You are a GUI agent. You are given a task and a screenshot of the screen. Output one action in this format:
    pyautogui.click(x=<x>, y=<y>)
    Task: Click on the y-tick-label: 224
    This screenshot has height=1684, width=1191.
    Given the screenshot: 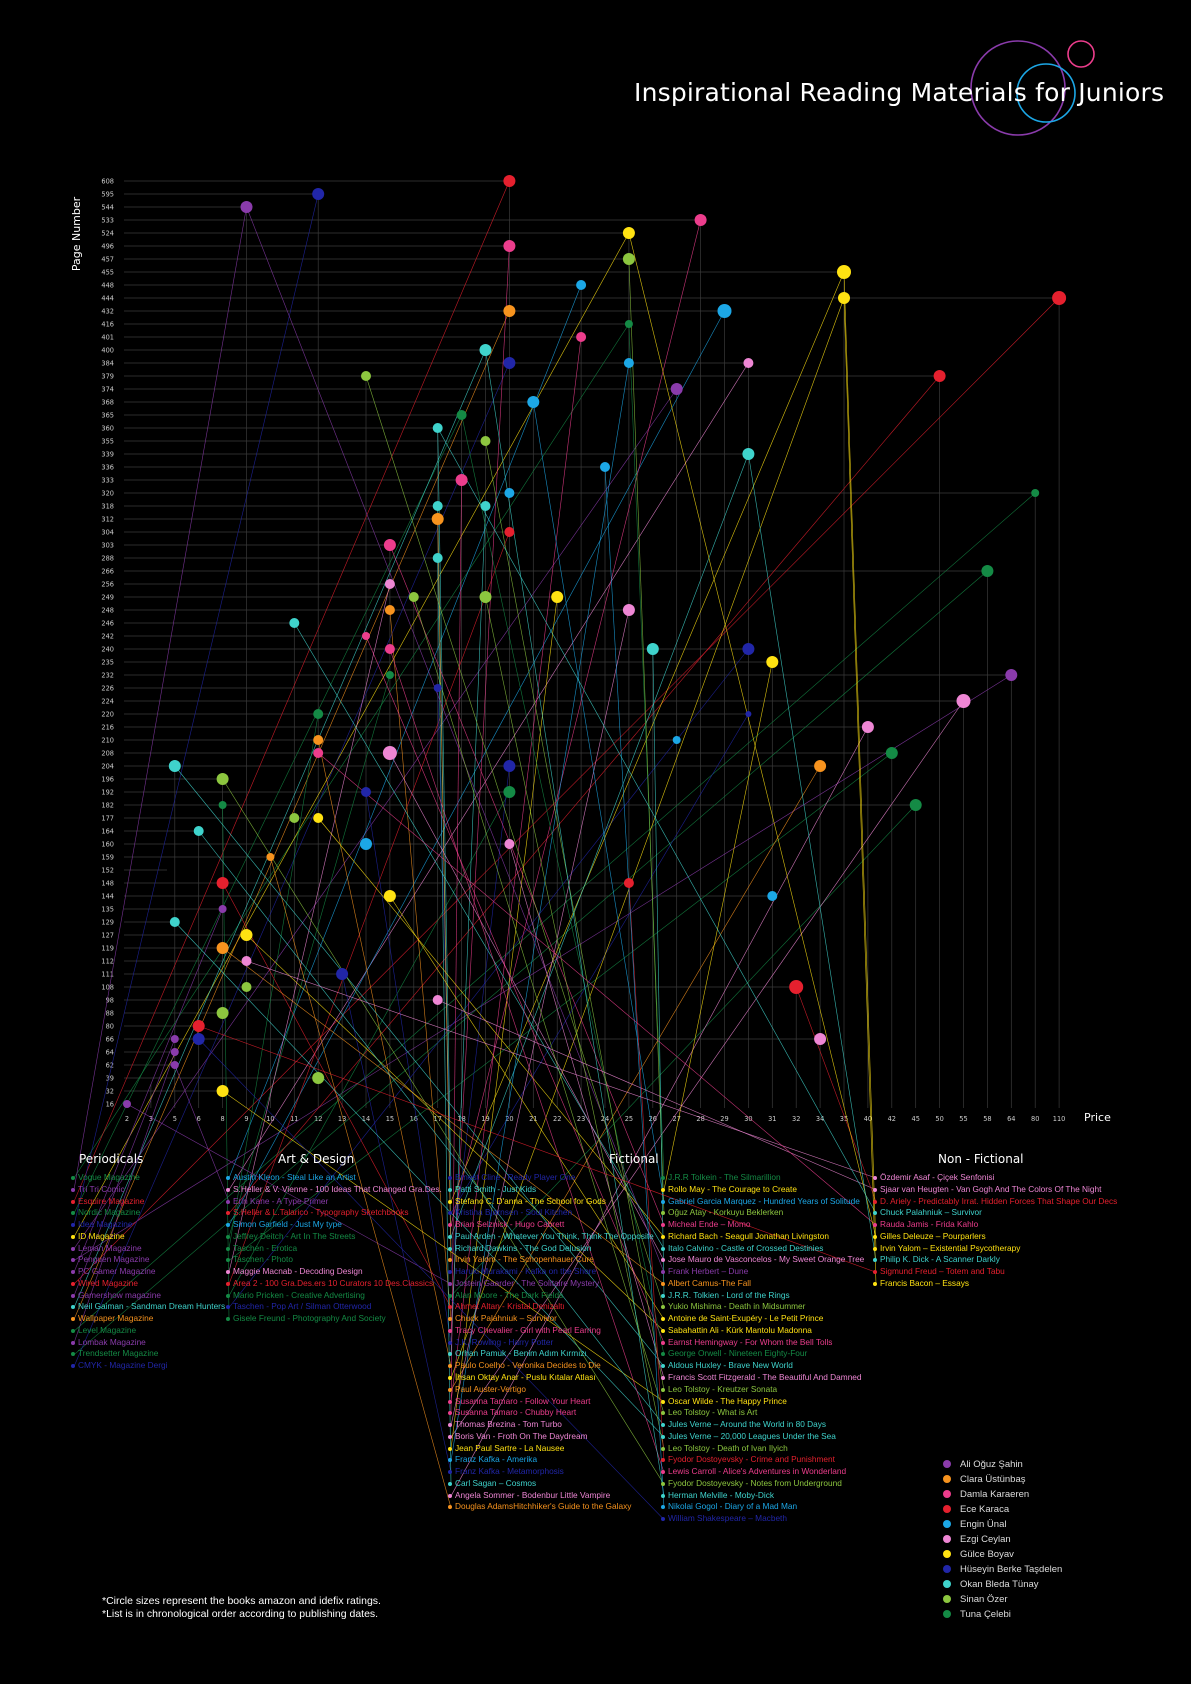 What is the action you would take?
    pyautogui.click(x=107, y=702)
    